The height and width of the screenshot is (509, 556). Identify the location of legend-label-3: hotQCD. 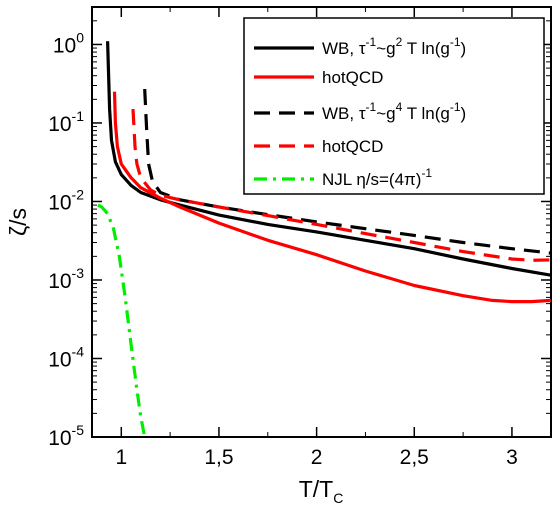
(352, 146).